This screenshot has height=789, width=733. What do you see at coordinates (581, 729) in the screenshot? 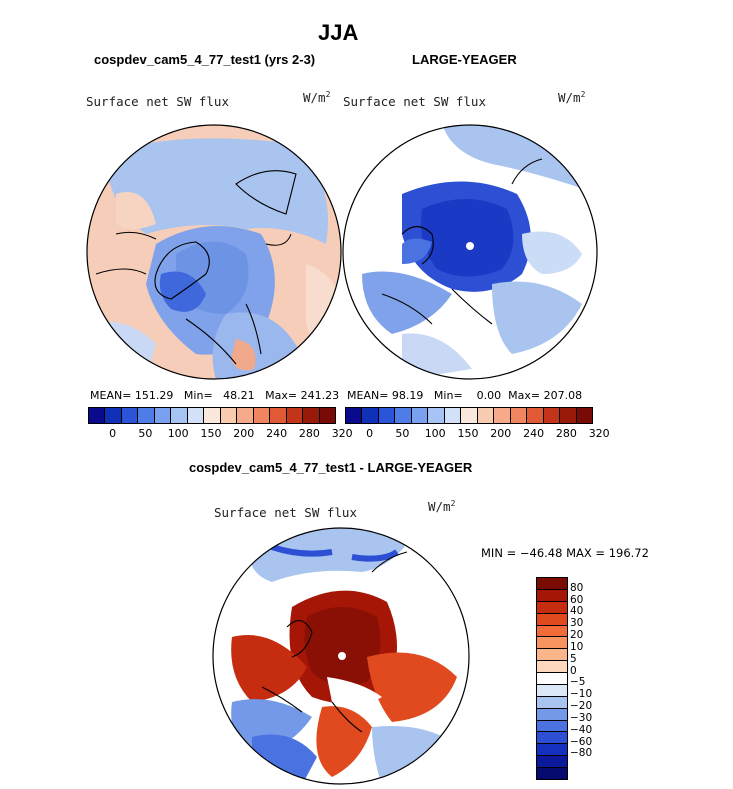
I see `colorbar-tick-label: −40` at bounding box center [581, 729].